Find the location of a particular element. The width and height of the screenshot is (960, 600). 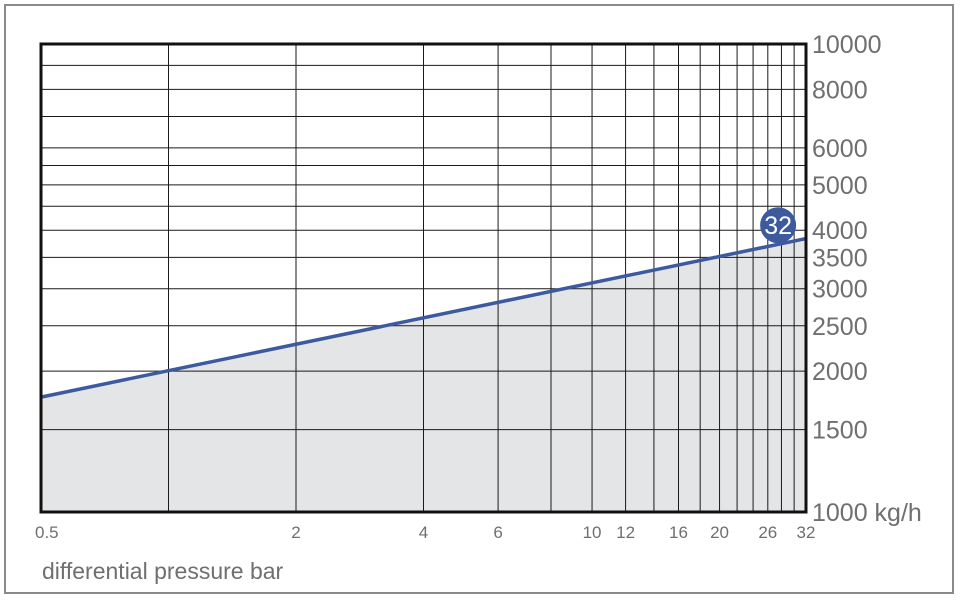

x-axis-label: differential pressure bar is located at coordinates (163, 571).